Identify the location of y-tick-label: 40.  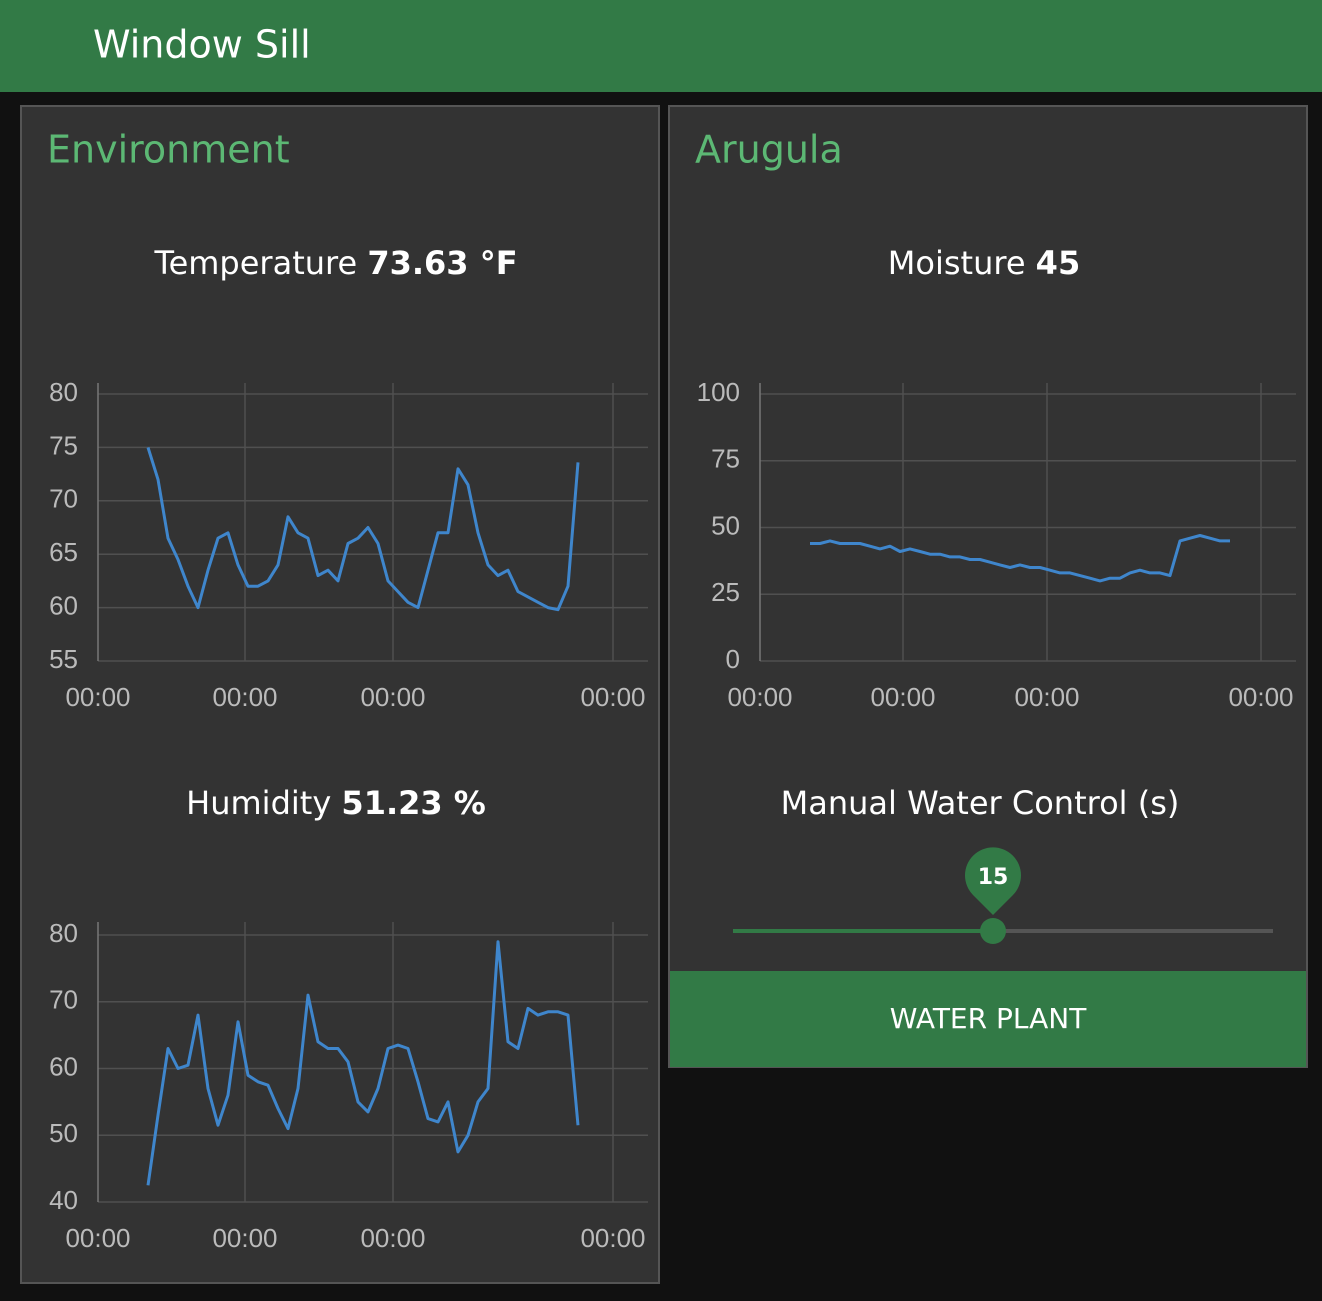
(63, 1200).